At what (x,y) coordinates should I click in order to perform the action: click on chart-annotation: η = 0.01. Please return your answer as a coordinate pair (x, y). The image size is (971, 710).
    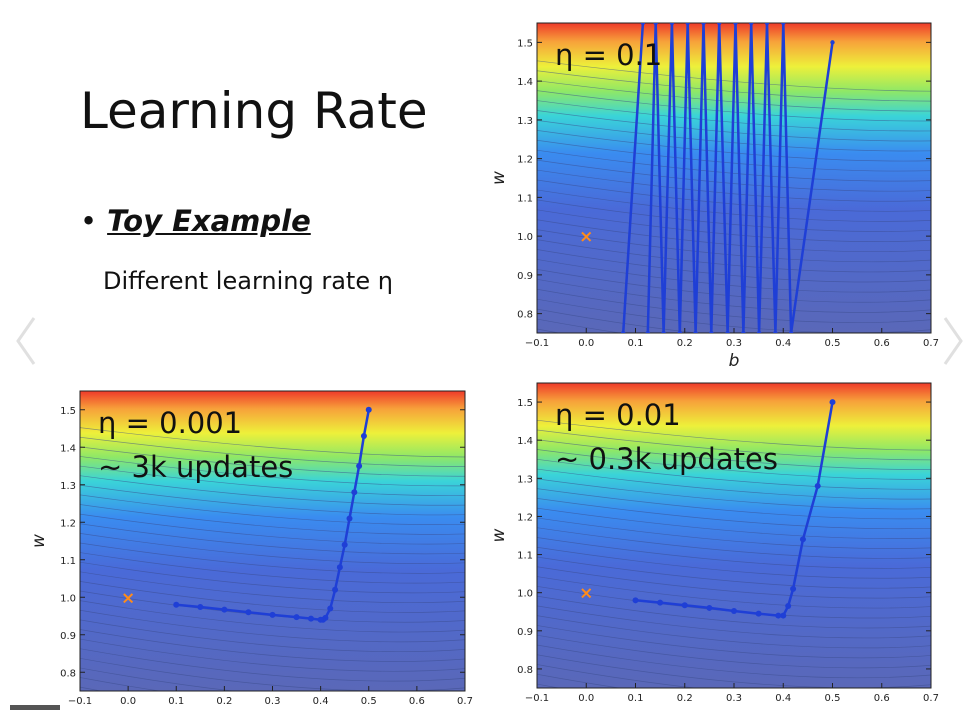
    Looking at the image, I should click on (618, 415).